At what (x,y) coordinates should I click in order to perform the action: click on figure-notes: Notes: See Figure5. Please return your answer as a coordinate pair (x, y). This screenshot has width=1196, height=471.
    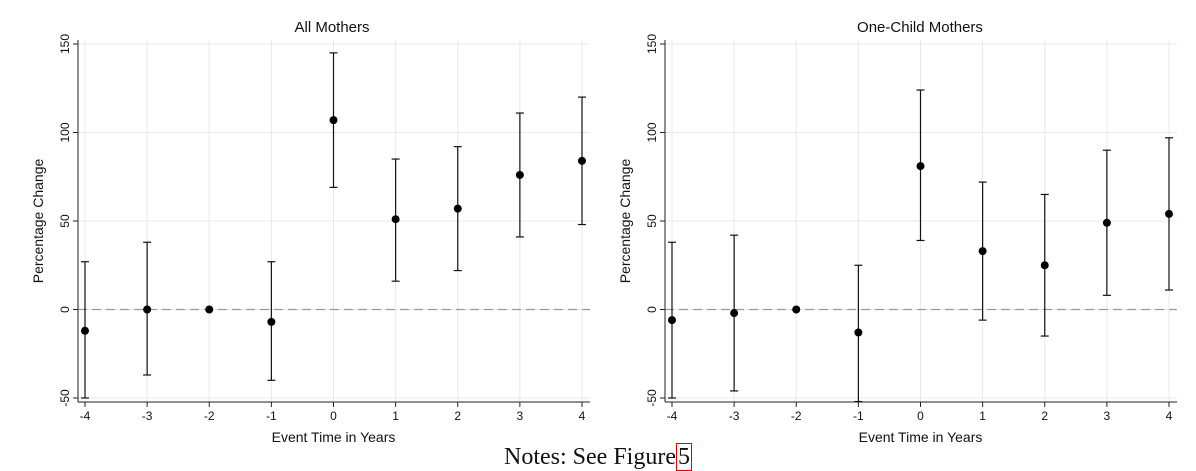
    Looking at the image, I should click on (598, 457).